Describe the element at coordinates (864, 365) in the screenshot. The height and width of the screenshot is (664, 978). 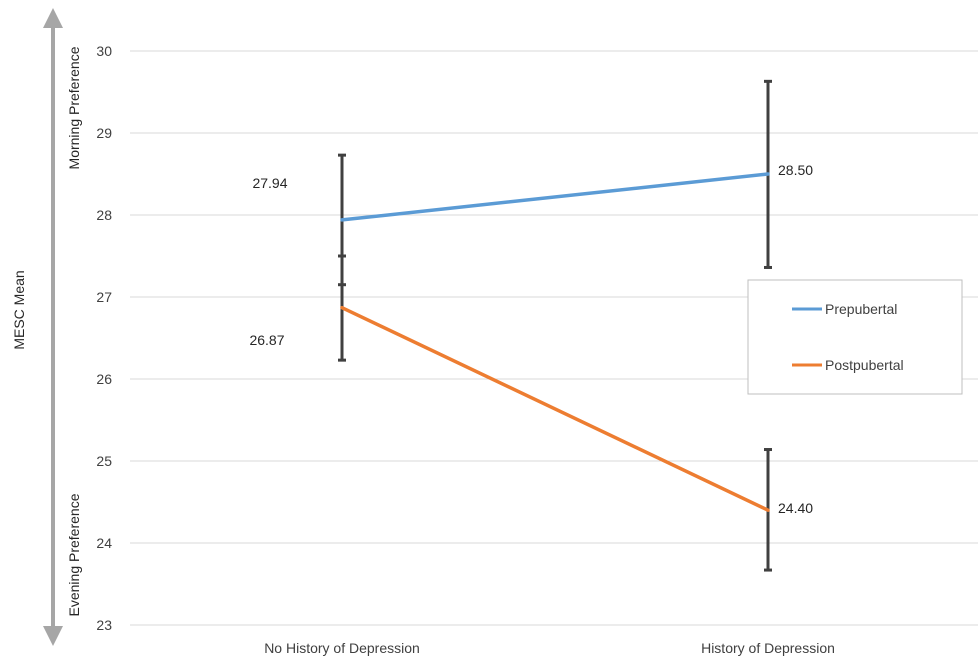
I see `legend-label-postpubertal: Postpubertal` at that location.